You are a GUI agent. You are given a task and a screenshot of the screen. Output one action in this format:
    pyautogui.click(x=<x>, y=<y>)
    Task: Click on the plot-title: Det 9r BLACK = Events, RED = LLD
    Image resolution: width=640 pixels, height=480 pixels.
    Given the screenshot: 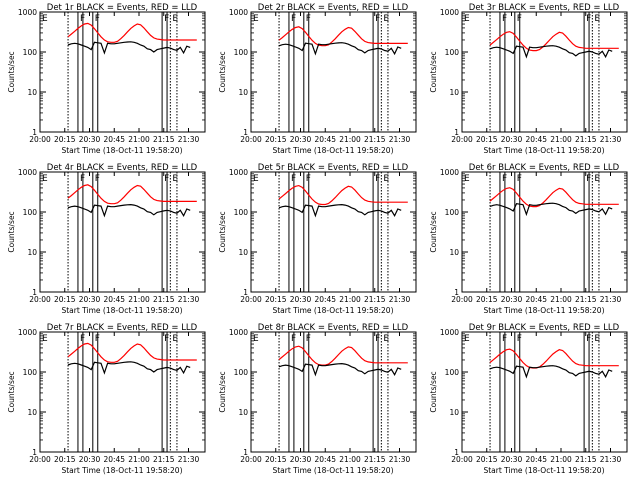 What is the action you would take?
    pyautogui.click(x=544, y=328)
    